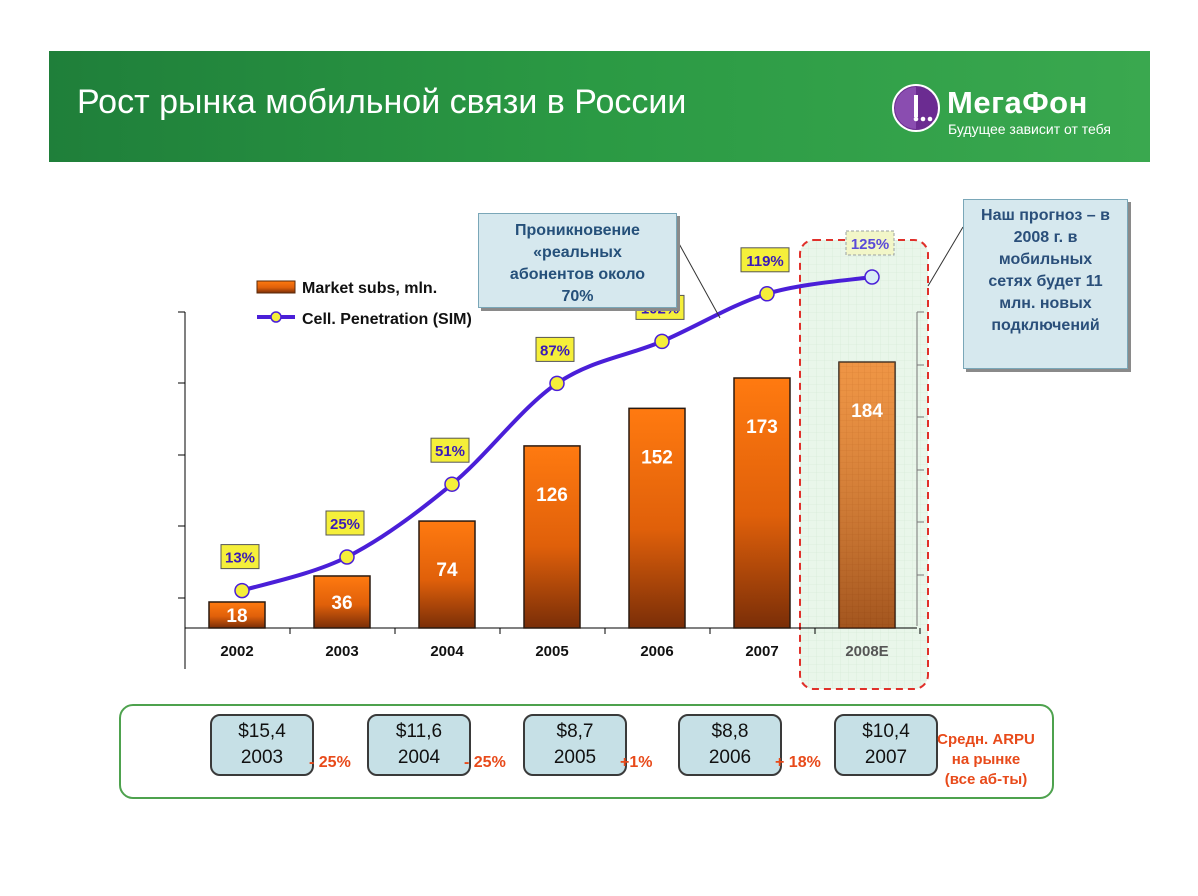 The height and width of the screenshot is (896, 1198). Describe the element at coordinates (262, 757) in the screenshot. I see `arpu-year: 2003` at that location.